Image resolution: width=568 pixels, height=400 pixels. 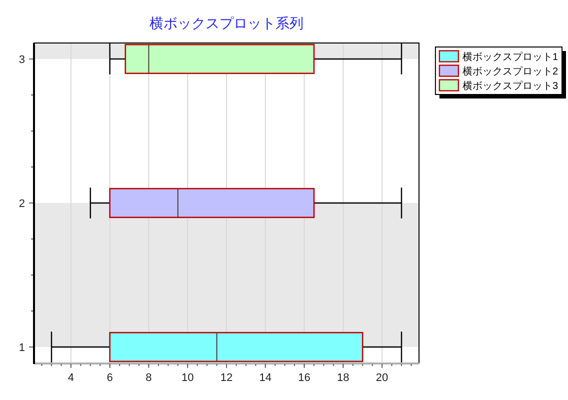 I want to click on chart-title: 横ボックスプロット系列, so click(x=227, y=23).